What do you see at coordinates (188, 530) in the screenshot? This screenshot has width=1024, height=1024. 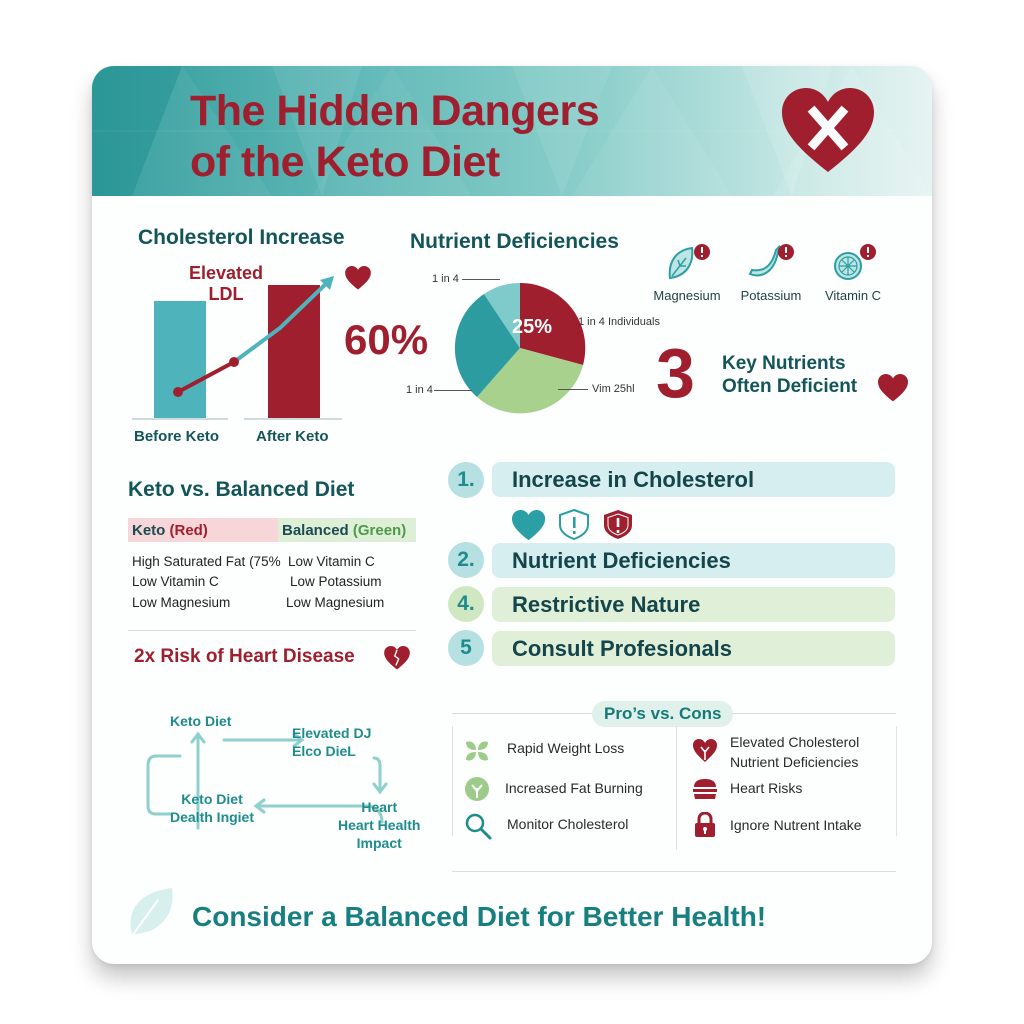 I see `keto-header-color: (Red)` at bounding box center [188, 530].